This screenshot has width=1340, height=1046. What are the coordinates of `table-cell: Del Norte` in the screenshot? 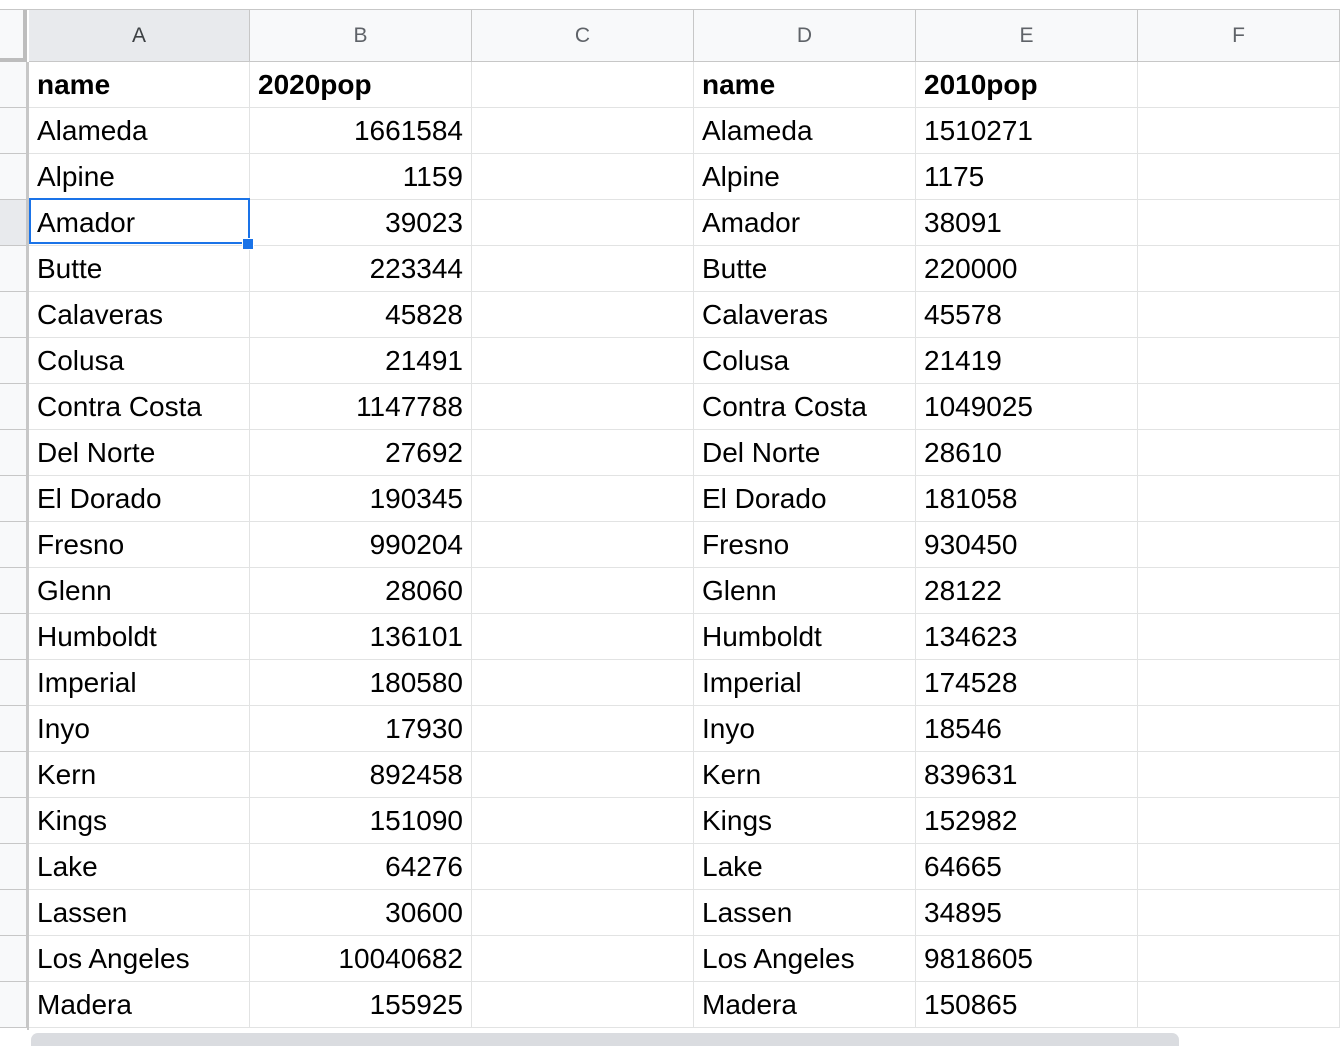 It's located at (139, 453).